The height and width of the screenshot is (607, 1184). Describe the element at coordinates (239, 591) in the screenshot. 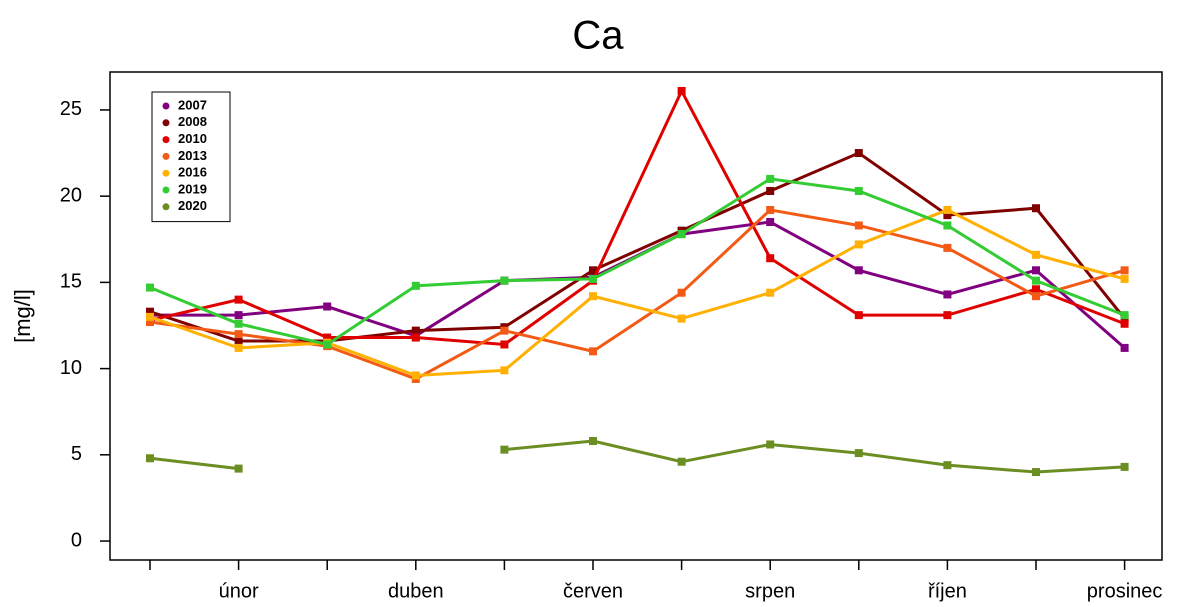

I see `x-tick-label: únor` at that location.